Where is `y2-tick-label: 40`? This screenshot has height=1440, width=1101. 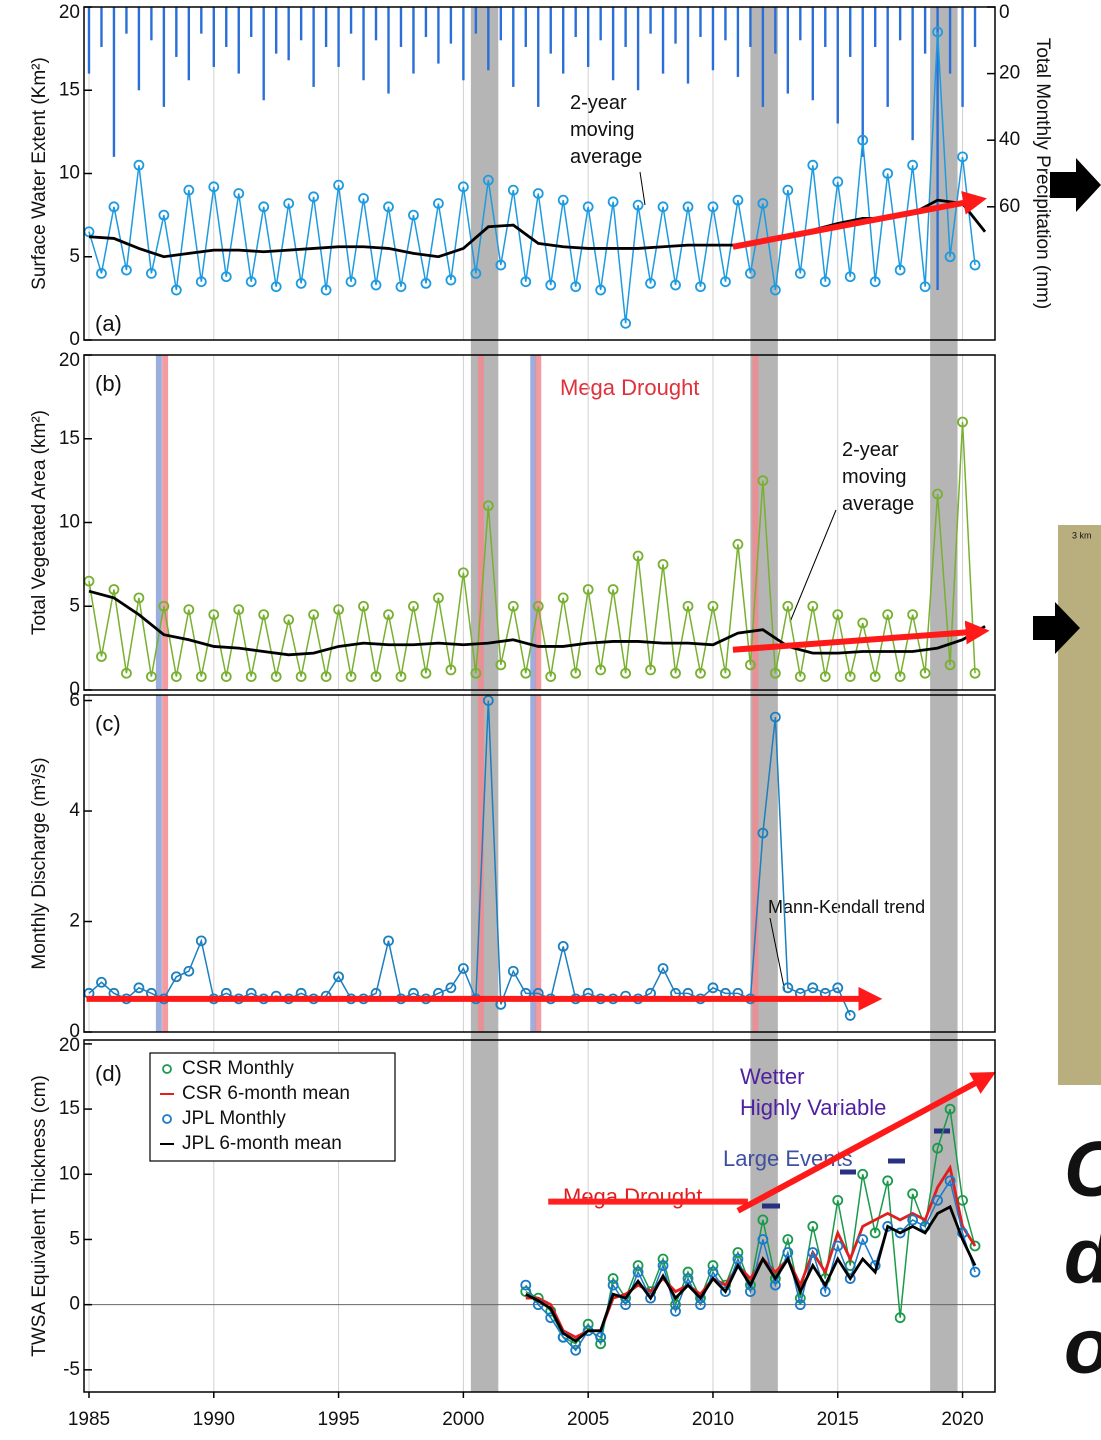 y2-tick-label: 40 is located at coordinates (1009, 139).